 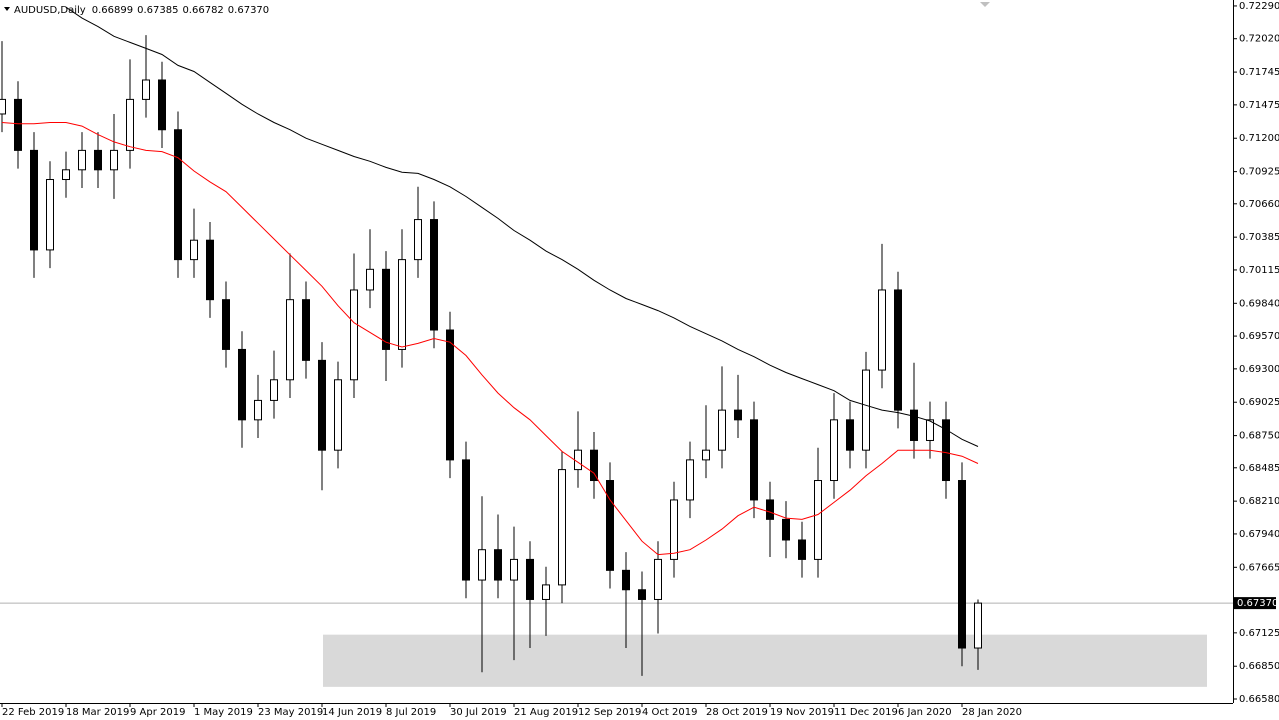 What do you see at coordinates (866, 712) in the screenshot?
I see `x-tick-label: 11 Dec 2019` at bounding box center [866, 712].